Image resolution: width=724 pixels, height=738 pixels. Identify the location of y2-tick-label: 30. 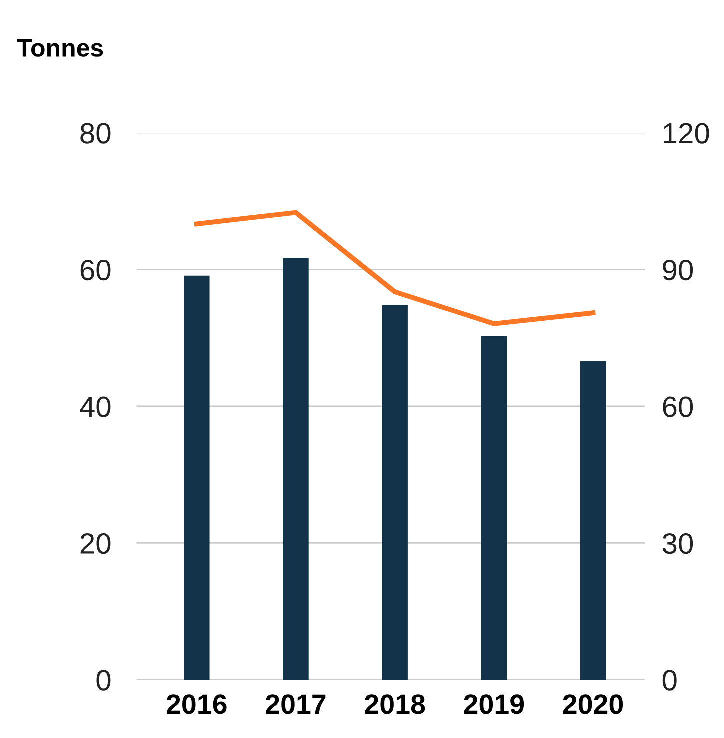
(678, 543).